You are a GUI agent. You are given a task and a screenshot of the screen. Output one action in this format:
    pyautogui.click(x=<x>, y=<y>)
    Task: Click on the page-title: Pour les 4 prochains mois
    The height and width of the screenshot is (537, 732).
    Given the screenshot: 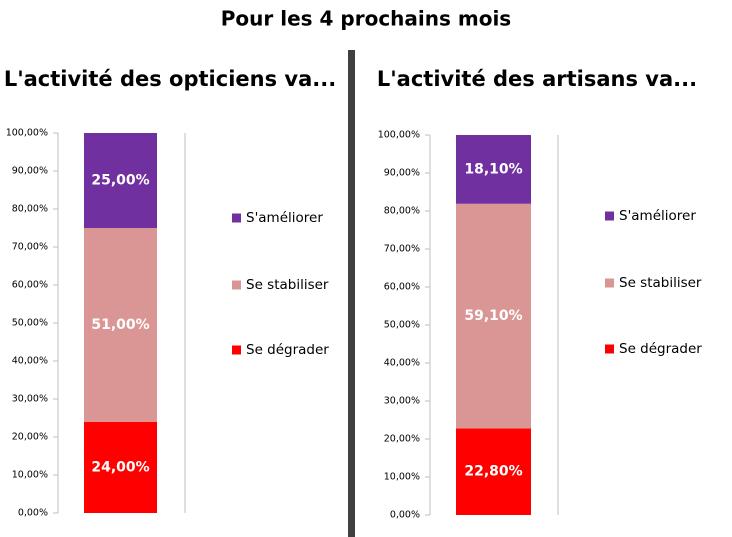 What is the action you would take?
    pyautogui.click(x=366, y=19)
    